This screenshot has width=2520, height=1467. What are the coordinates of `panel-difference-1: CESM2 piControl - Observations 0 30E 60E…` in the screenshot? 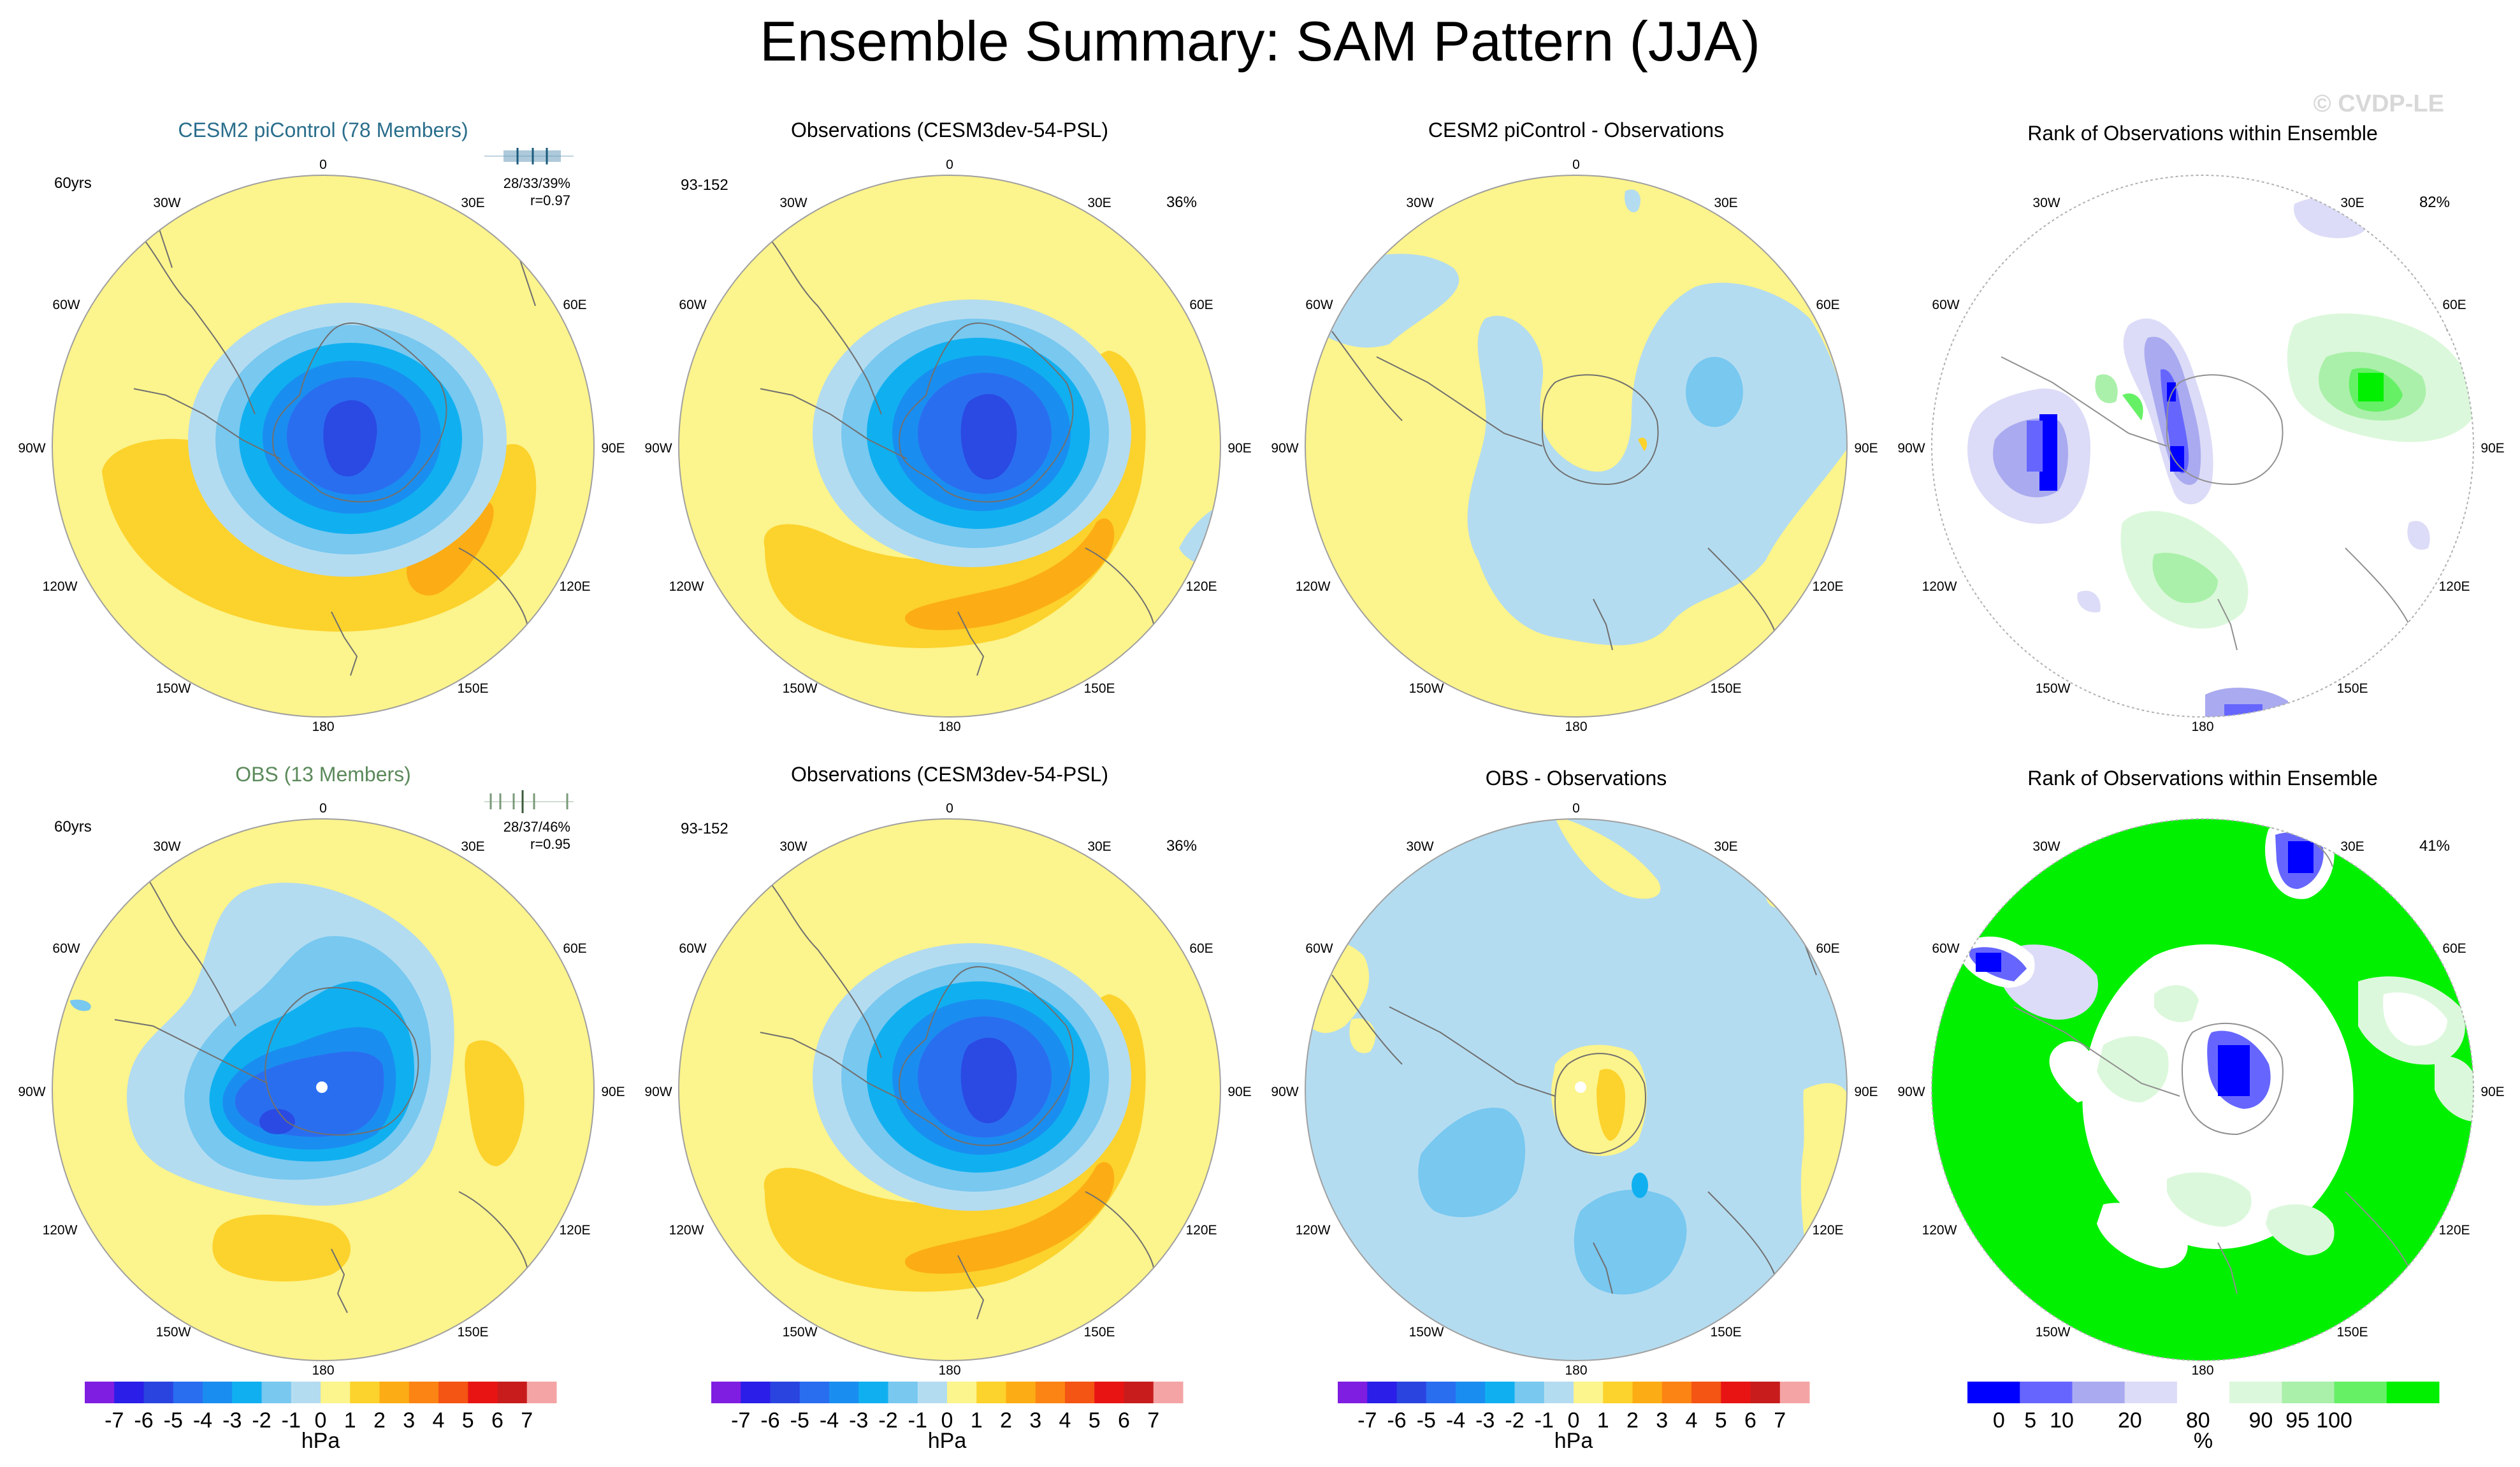 It's located at (1574, 426).